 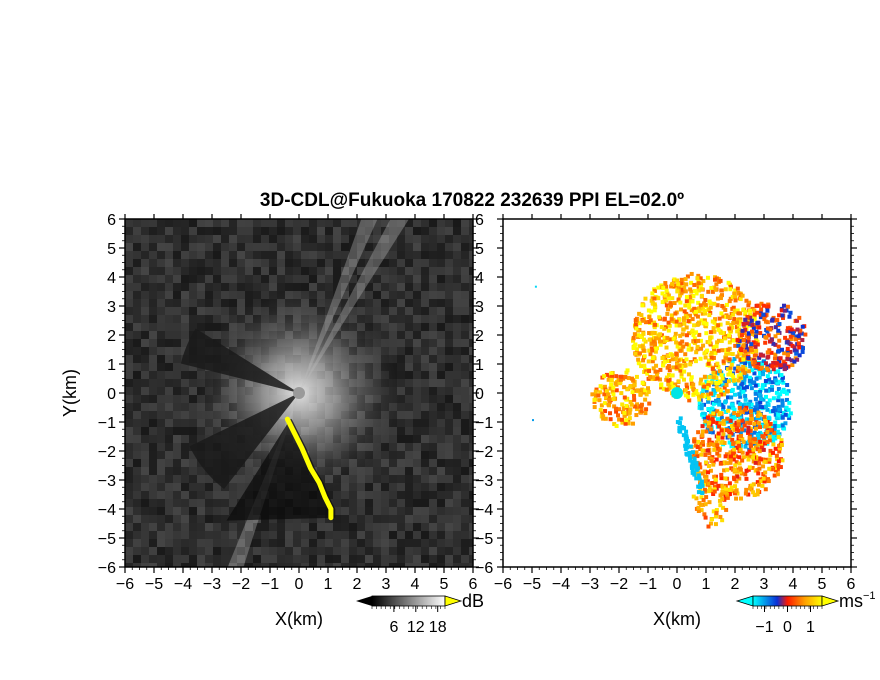 I want to click on x-tick-label: 1, so click(x=706, y=584).